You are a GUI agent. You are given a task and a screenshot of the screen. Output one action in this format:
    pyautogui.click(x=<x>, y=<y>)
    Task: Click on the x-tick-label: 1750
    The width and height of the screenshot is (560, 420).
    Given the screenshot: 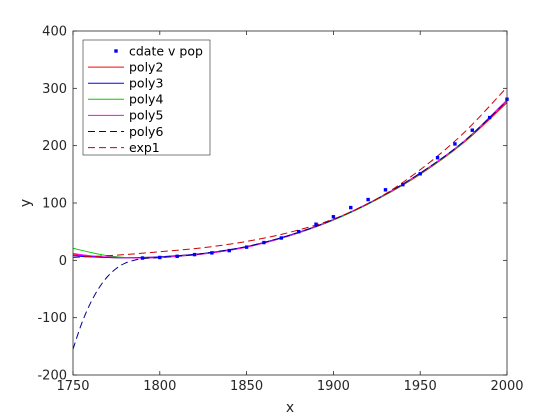 What is the action you would take?
    pyautogui.click(x=72, y=386)
    